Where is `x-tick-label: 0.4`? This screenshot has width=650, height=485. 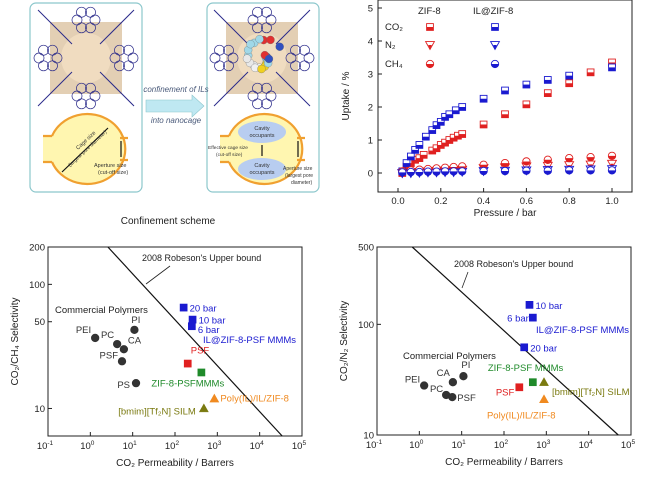
x-tick-label: 0.4 is located at coordinates (483, 201).